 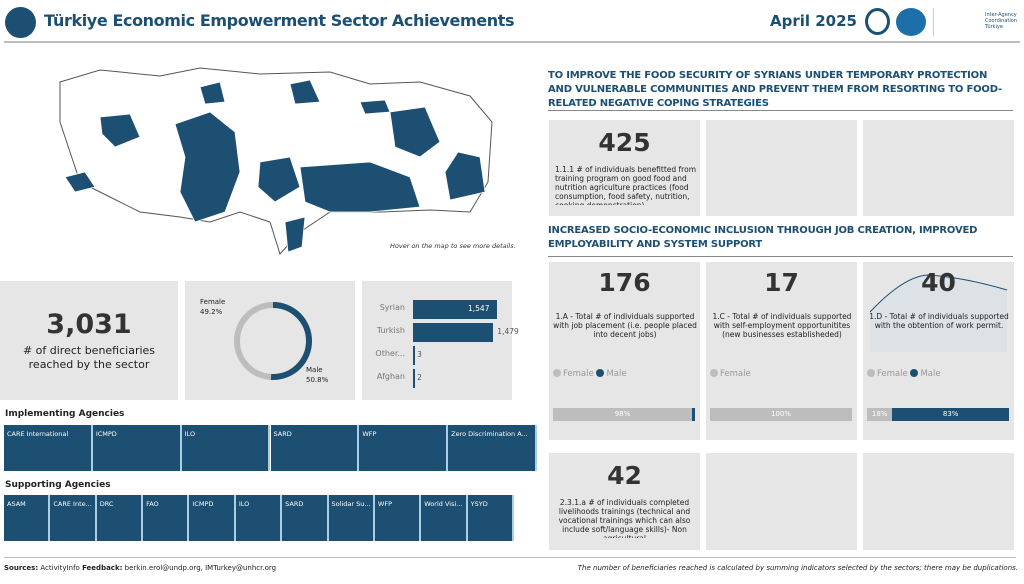 I want to click on legend-female: Female, so click(x=735, y=374).